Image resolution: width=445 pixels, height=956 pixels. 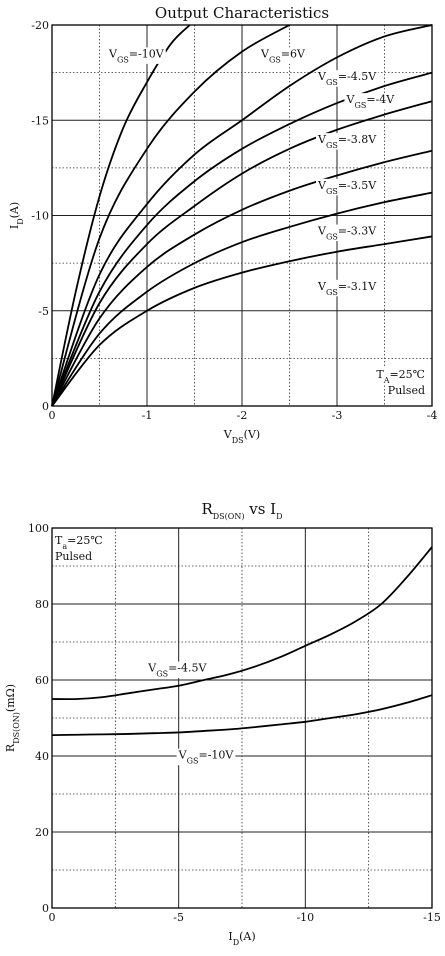 I want to click on x-axis-label: ID(A), so click(x=241, y=938).